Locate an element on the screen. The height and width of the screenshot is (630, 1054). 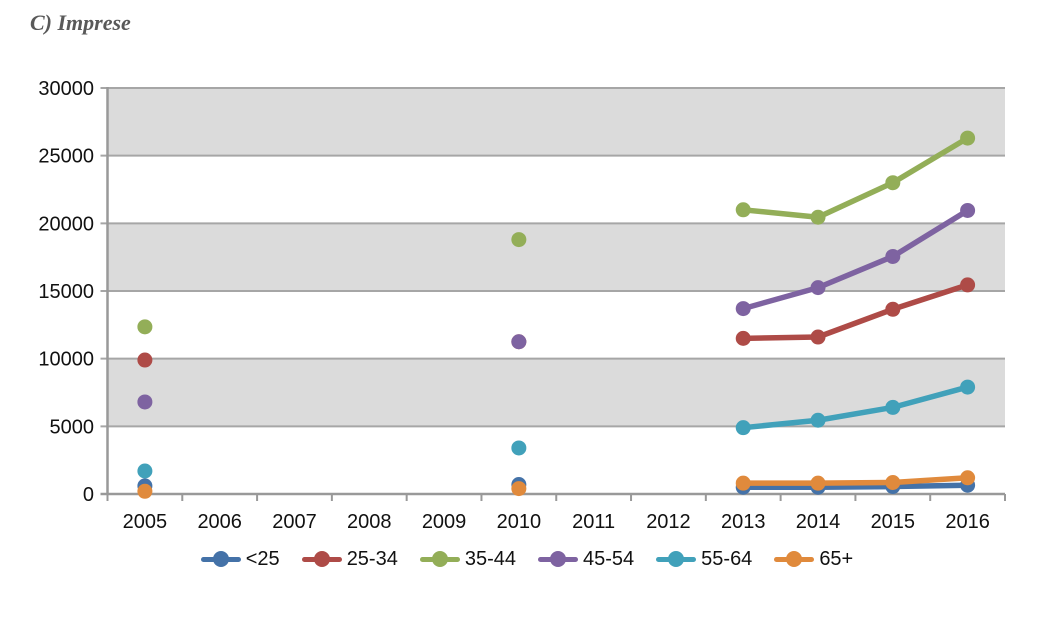
legend-label: 65+ is located at coordinates (836, 559).